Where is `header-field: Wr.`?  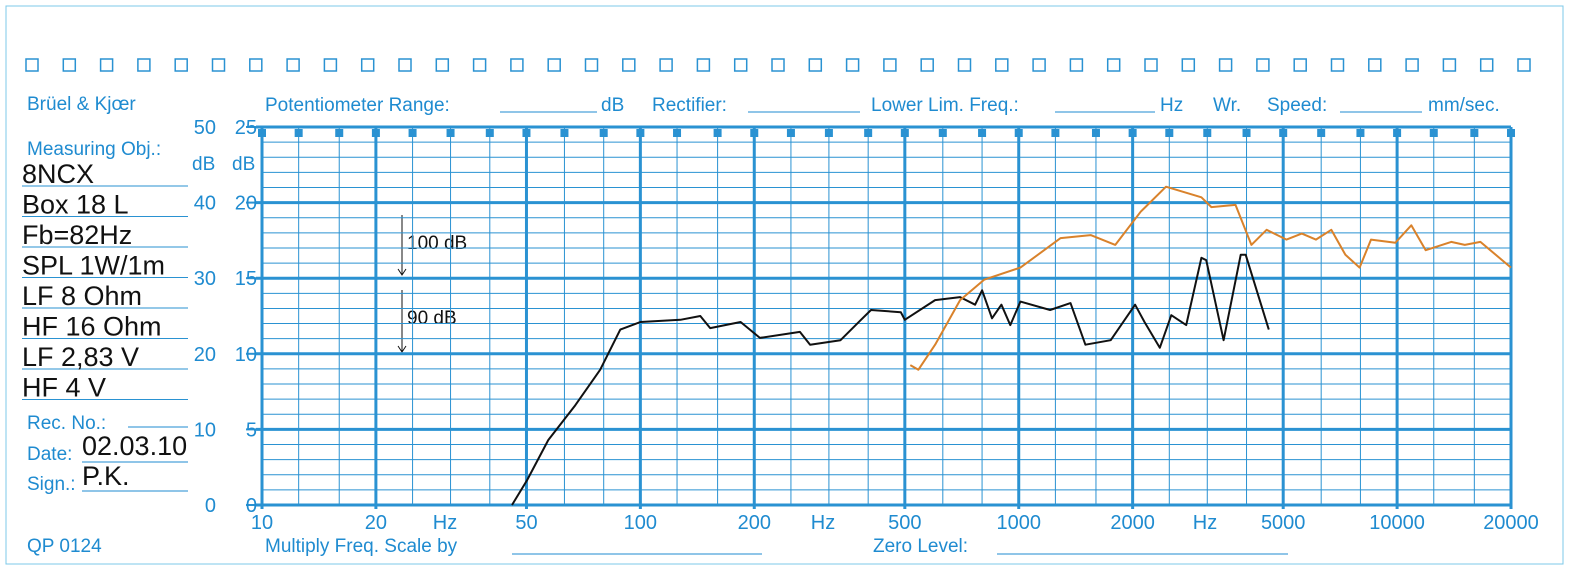
header-field: Wr. is located at coordinates (1227, 105).